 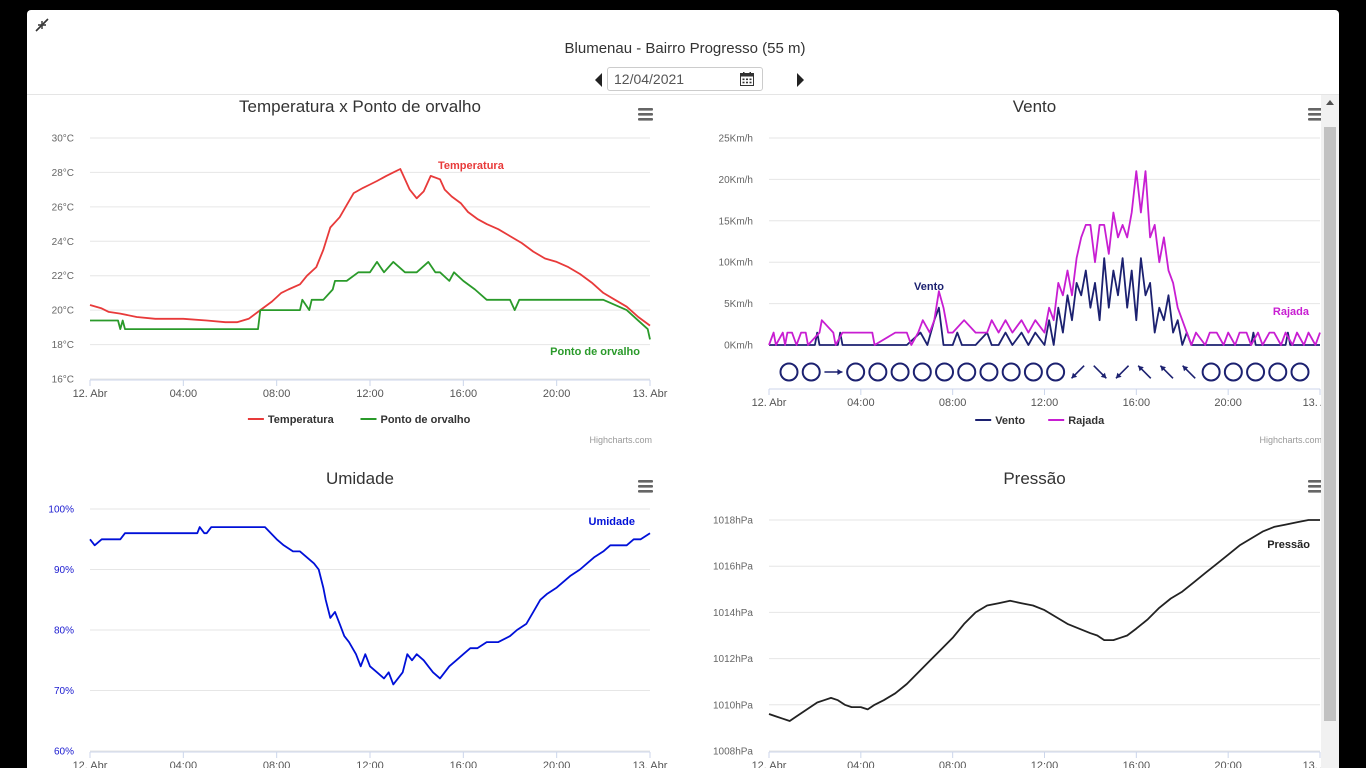 I want to click on series-line-umidade, so click(x=370, y=606).